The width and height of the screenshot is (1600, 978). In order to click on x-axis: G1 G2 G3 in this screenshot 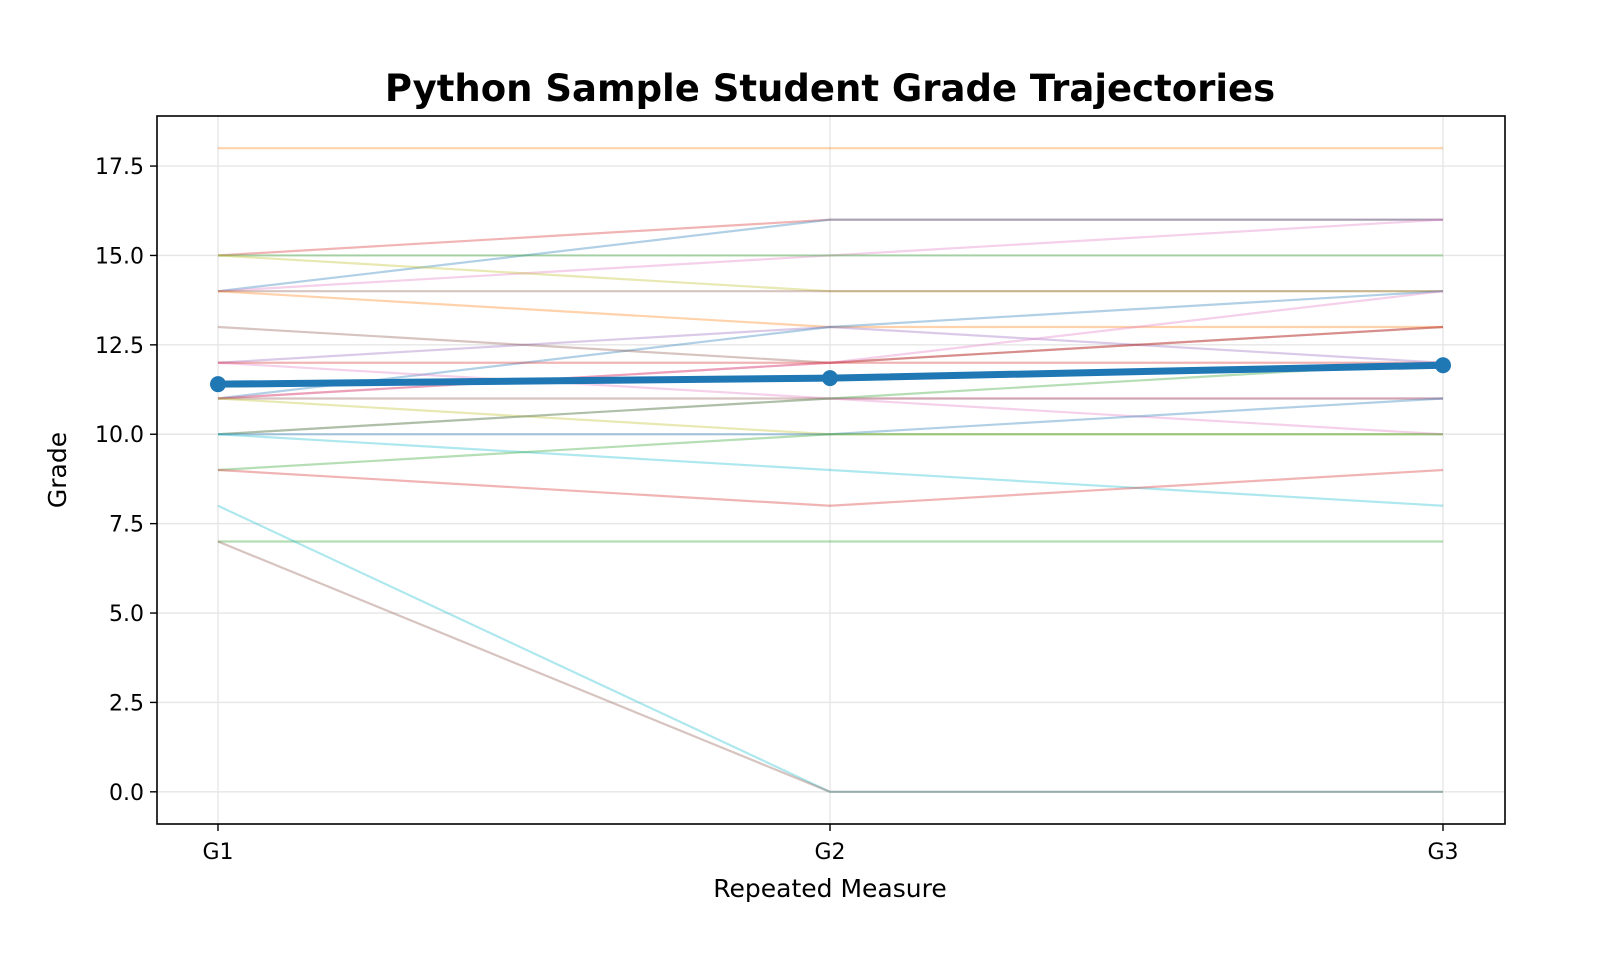, I will do `click(830, 844)`.